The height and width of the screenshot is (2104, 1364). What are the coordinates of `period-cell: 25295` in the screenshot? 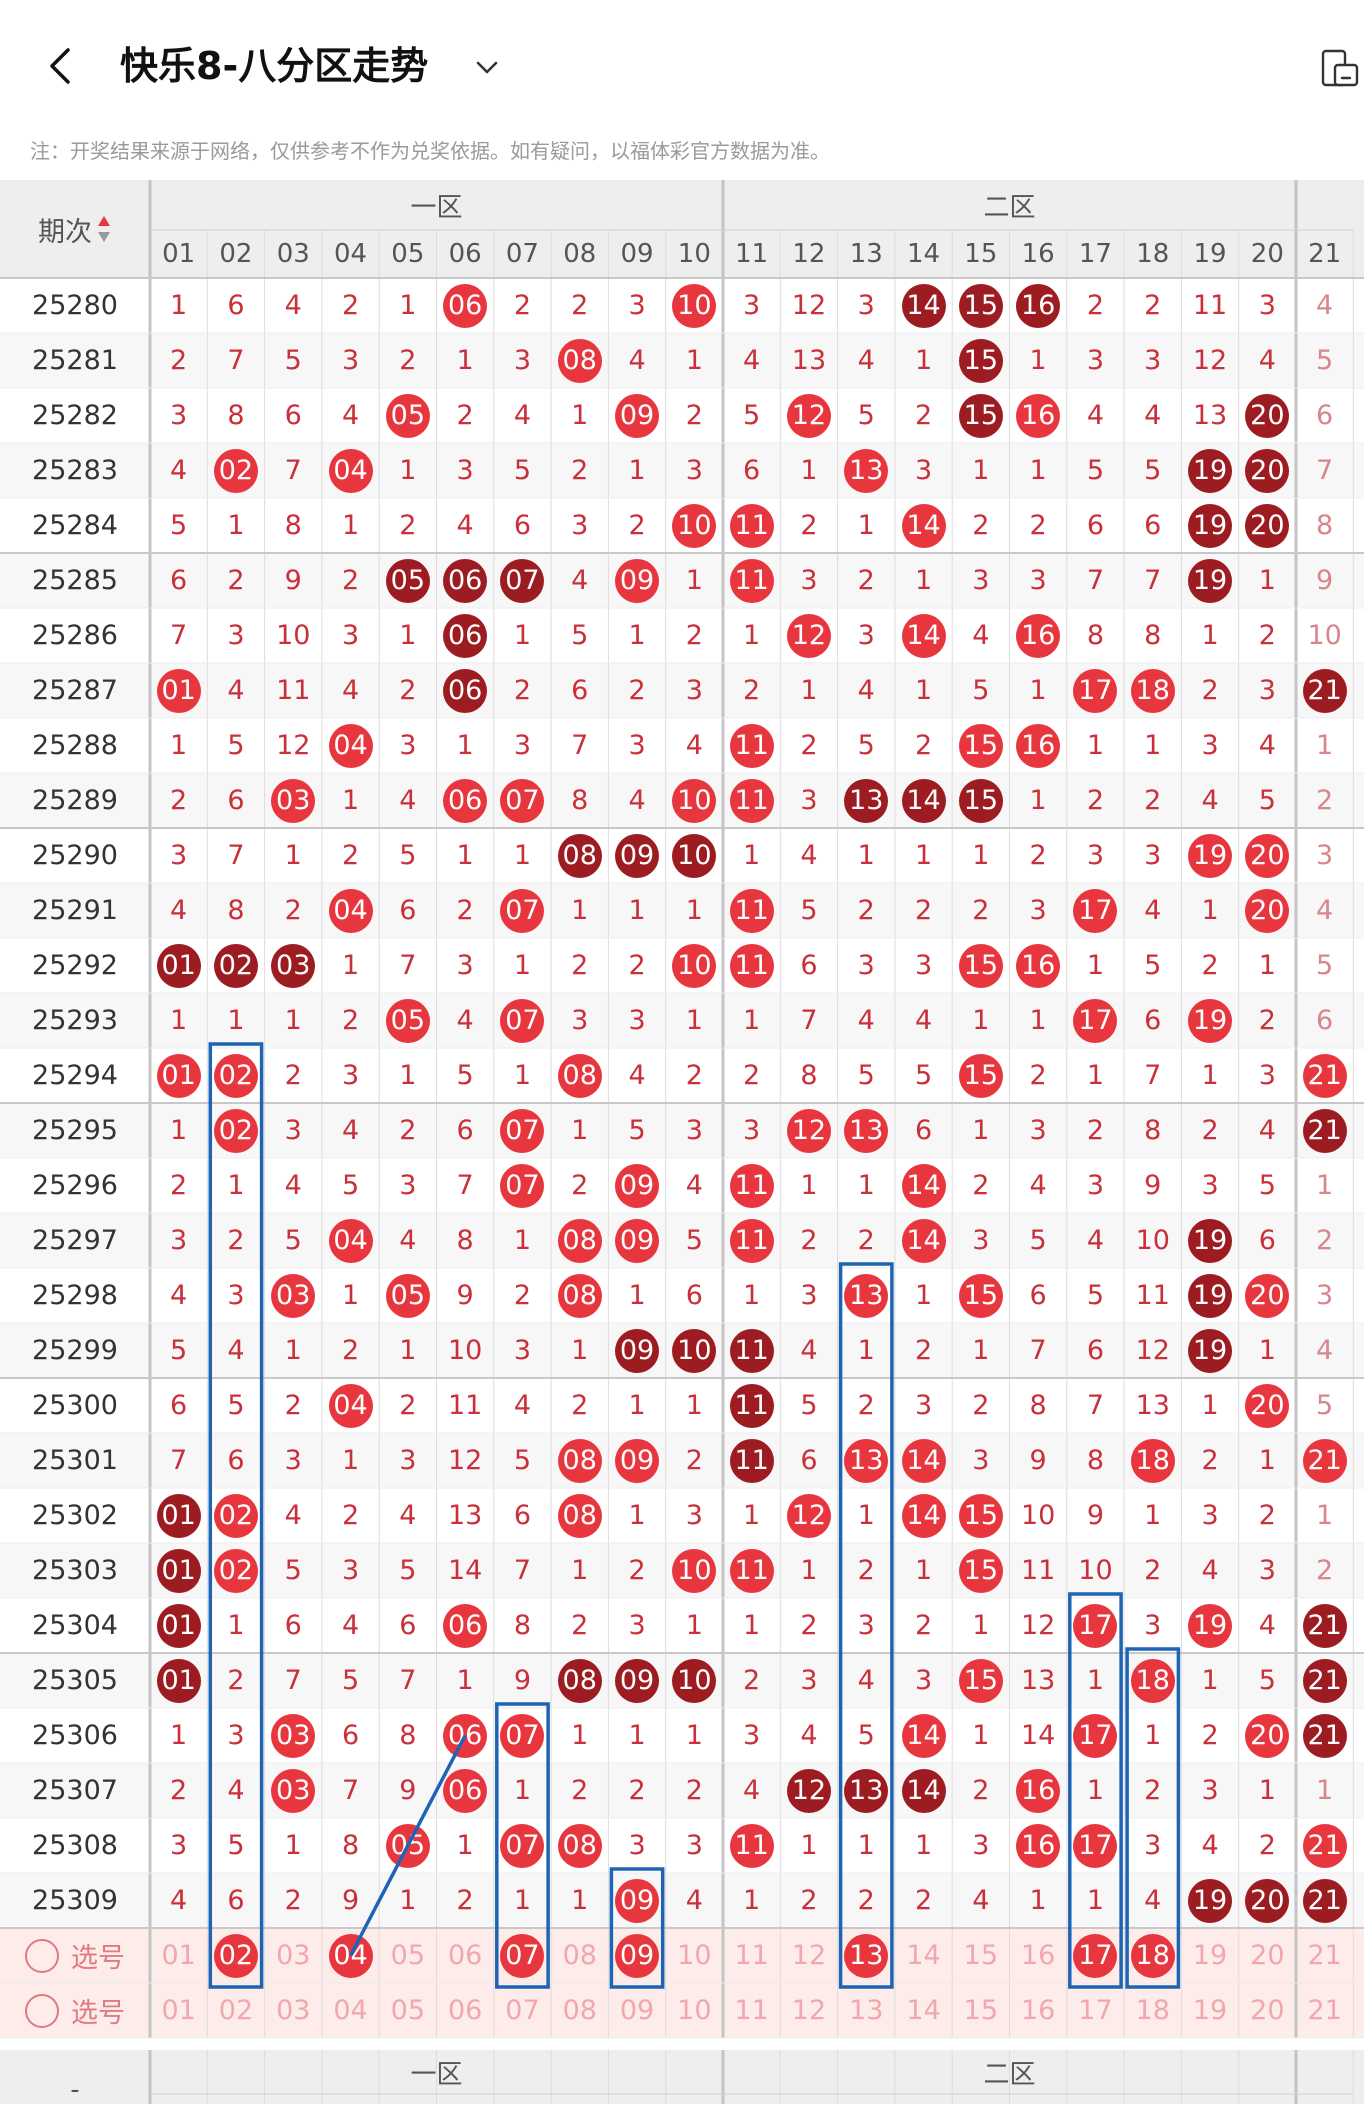 It's located at (75, 1130).